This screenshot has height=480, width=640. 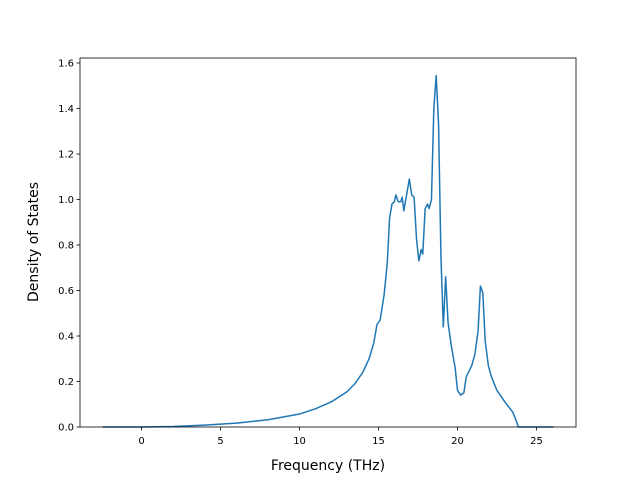 What do you see at coordinates (66, 109) in the screenshot?
I see `y-tick-label: 1.4` at bounding box center [66, 109].